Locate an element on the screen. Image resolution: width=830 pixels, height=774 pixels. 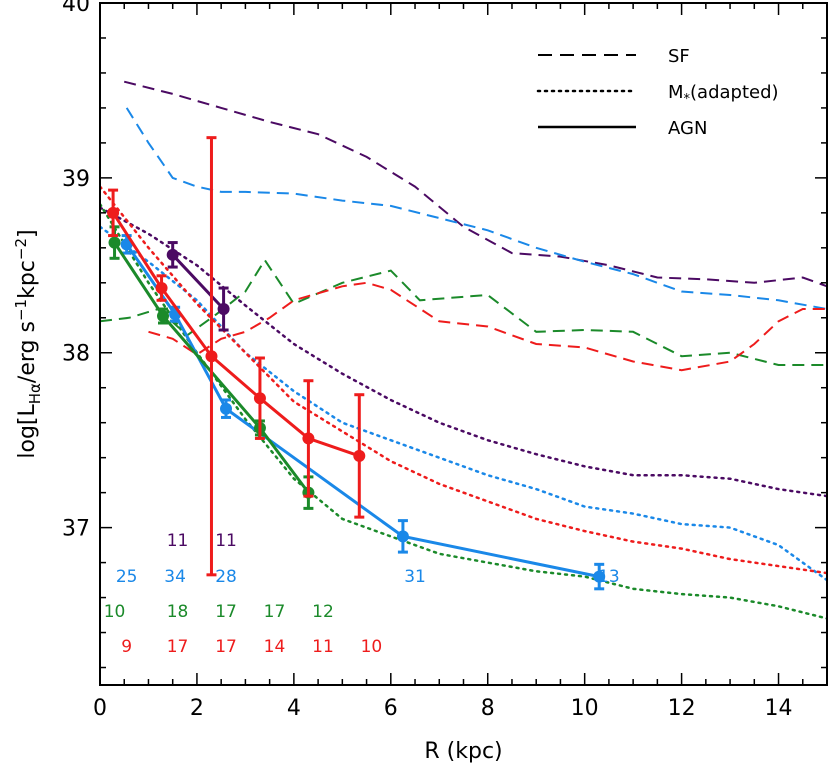
y-axis-title-part: Hα is located at coordinates (35, 393).